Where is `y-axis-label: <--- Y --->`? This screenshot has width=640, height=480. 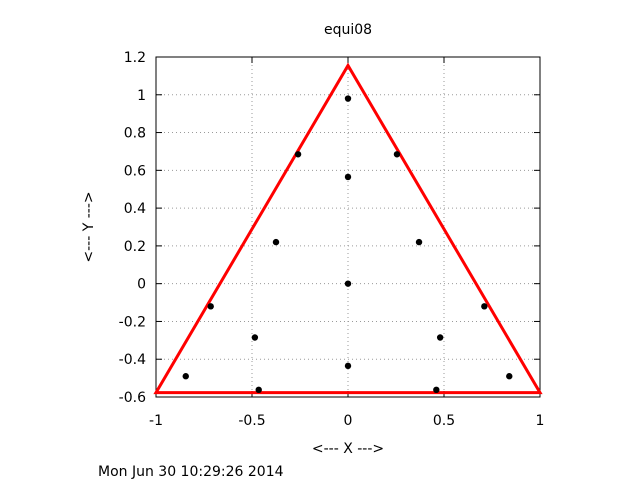
y-axis-label: <--- Y ---> is located at coordinates (89, 226).